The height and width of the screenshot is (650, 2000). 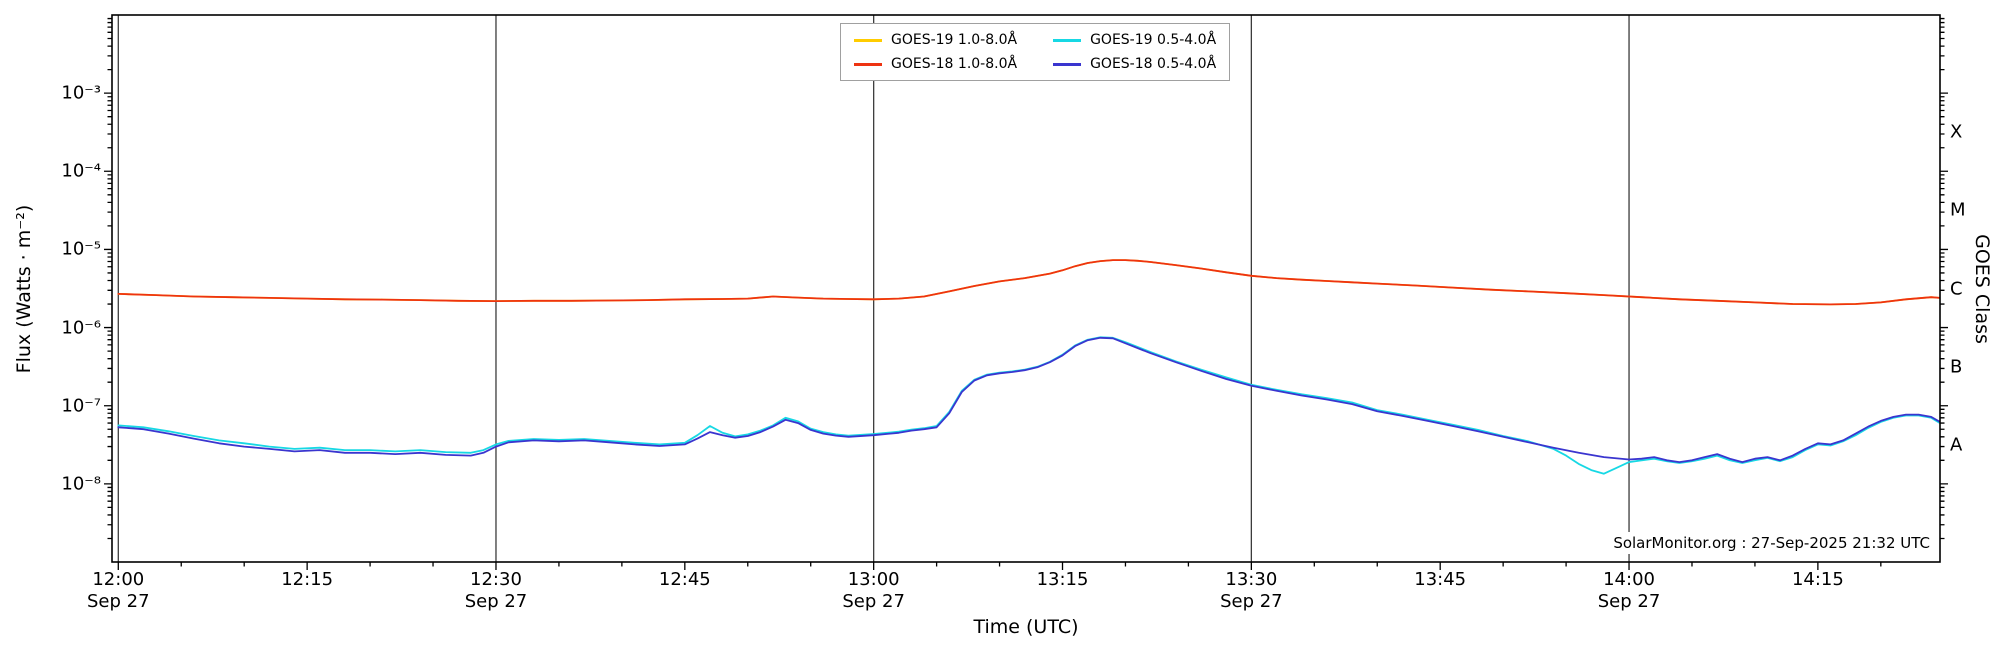 I want to click on x-tick-label: 13:15, so click(x=1062, y=579).